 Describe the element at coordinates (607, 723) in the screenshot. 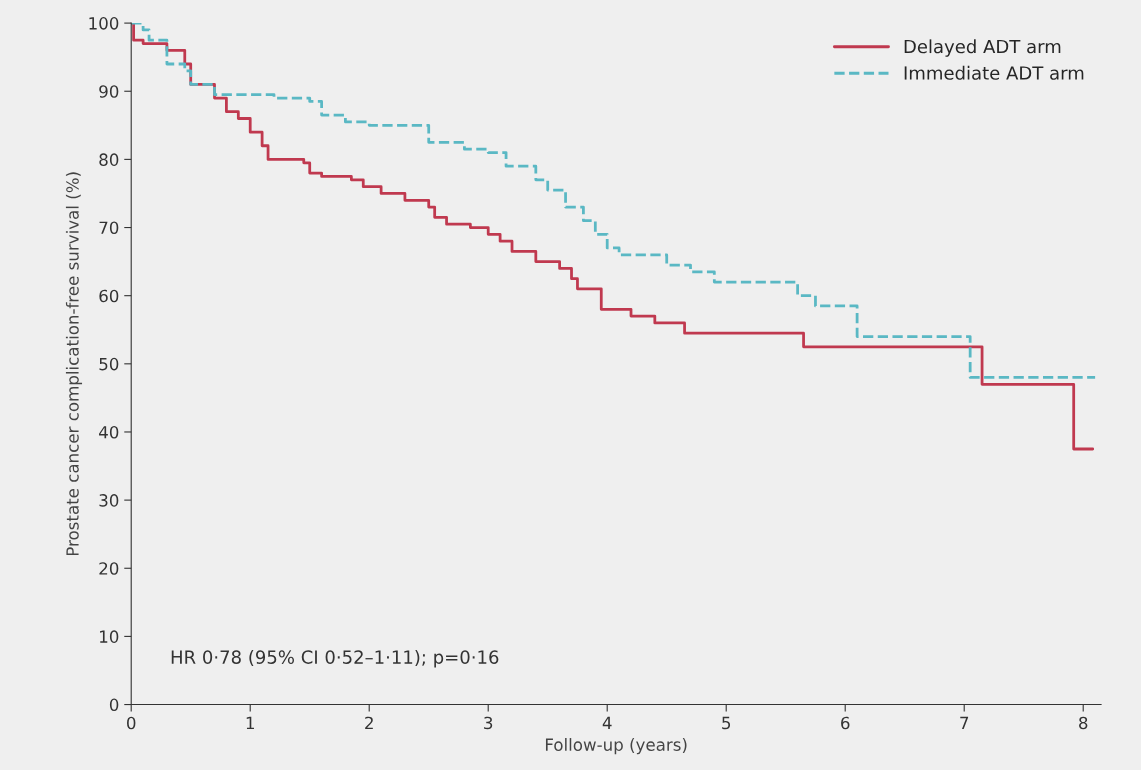

I see `x-tick-label: 4` at that location.